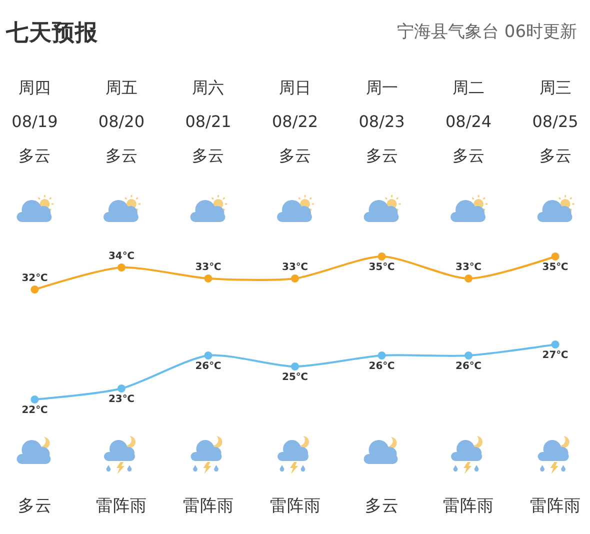 This screenshot has height=534, width=590. I want to click on data-label: 32℃, so click(35, 278).